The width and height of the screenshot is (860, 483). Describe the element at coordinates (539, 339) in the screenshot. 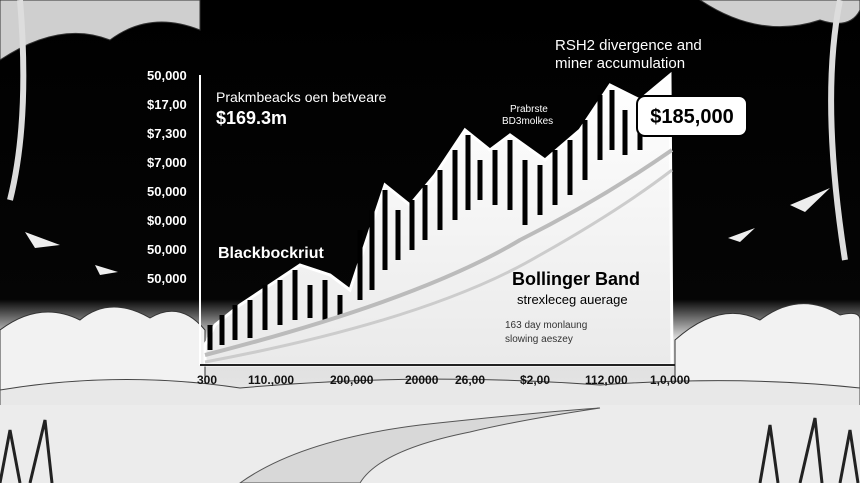

I see `note-line: slowing aeszey` at that location.